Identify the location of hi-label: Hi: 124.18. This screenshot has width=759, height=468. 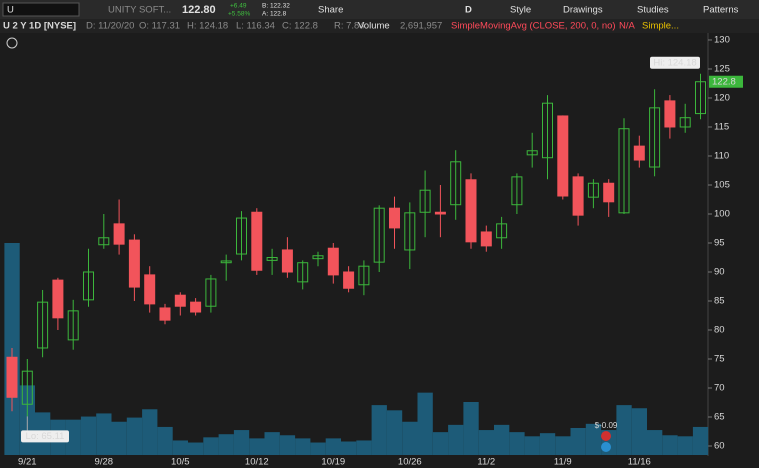
(674, 62).